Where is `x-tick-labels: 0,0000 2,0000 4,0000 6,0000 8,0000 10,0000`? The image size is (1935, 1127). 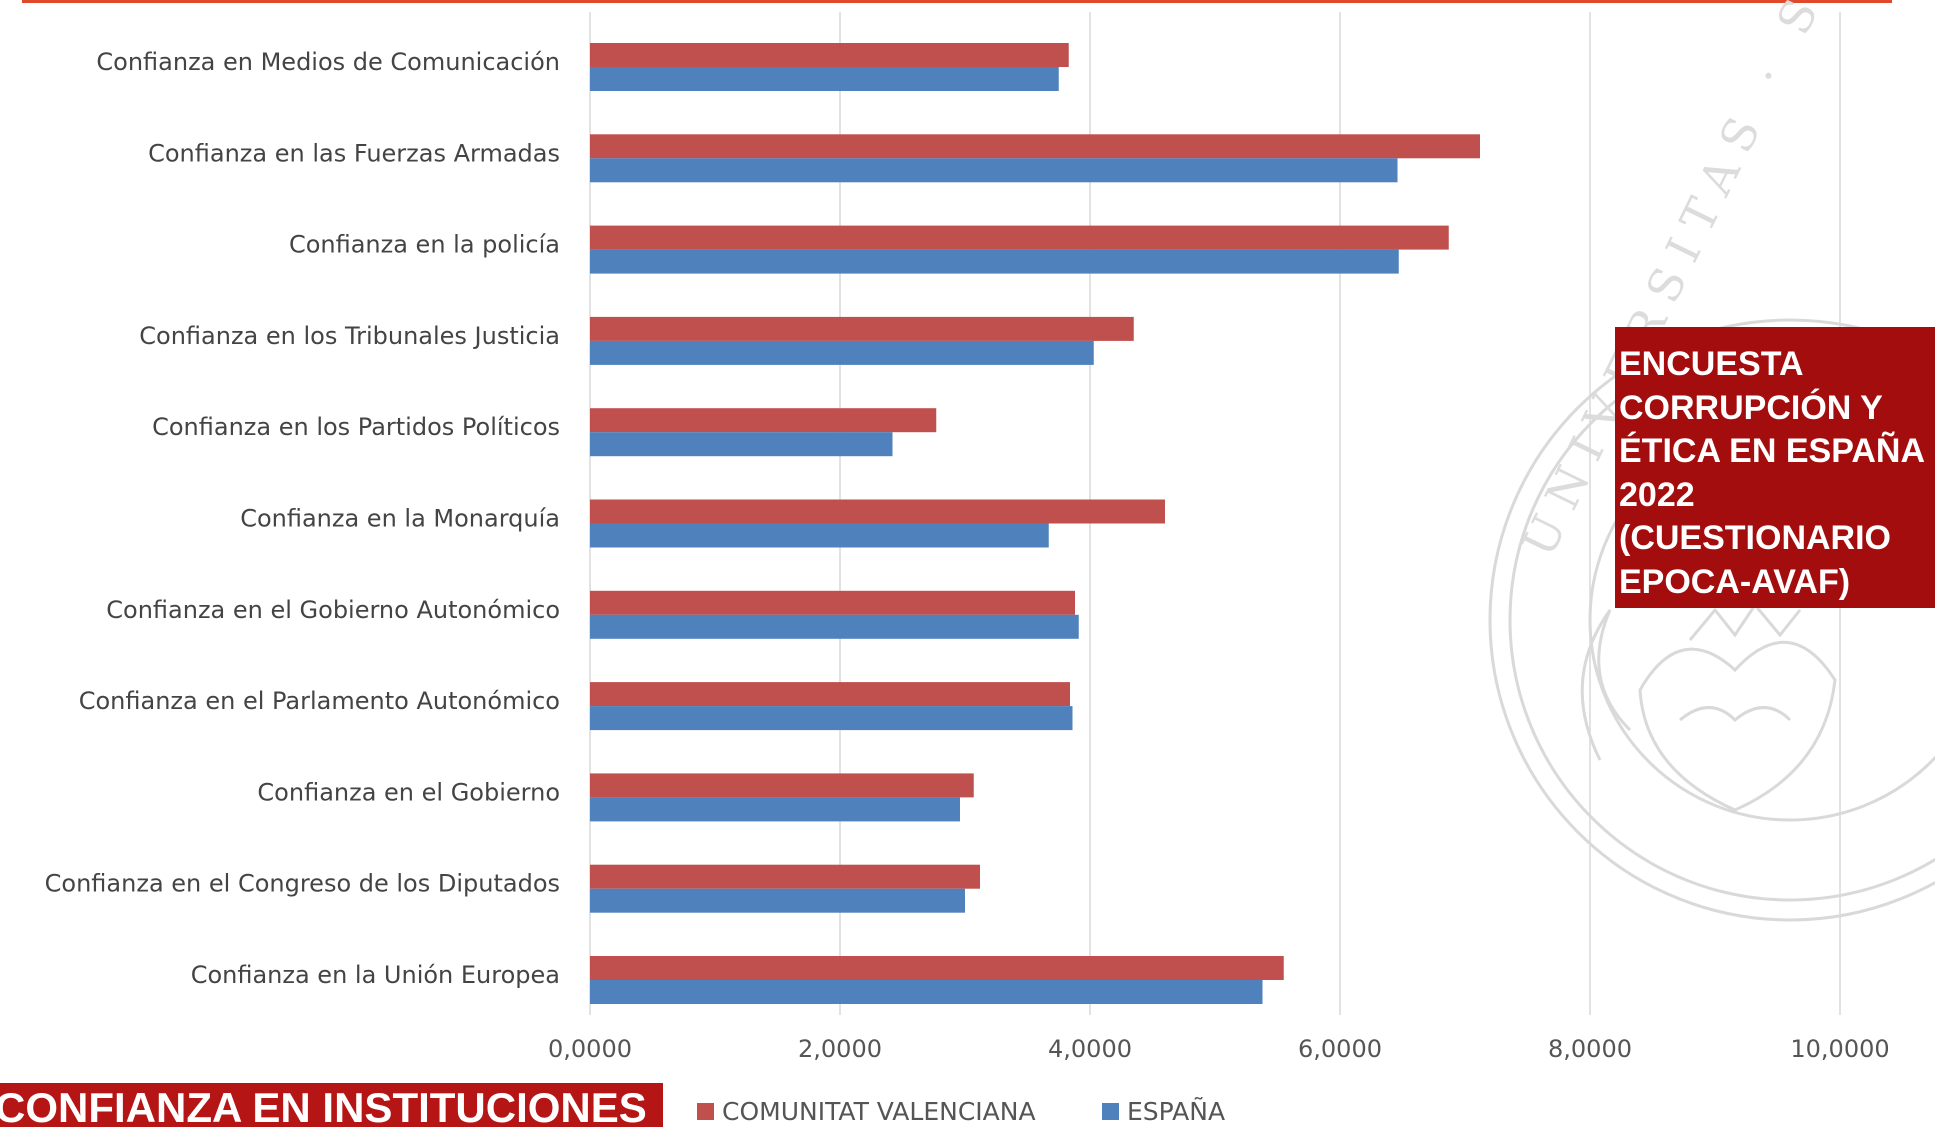
x-tick-labels: 0,0000 2,0000 4,0000 6,0000 8,0000 10,0000 is located at coordinates (1219, 1049).